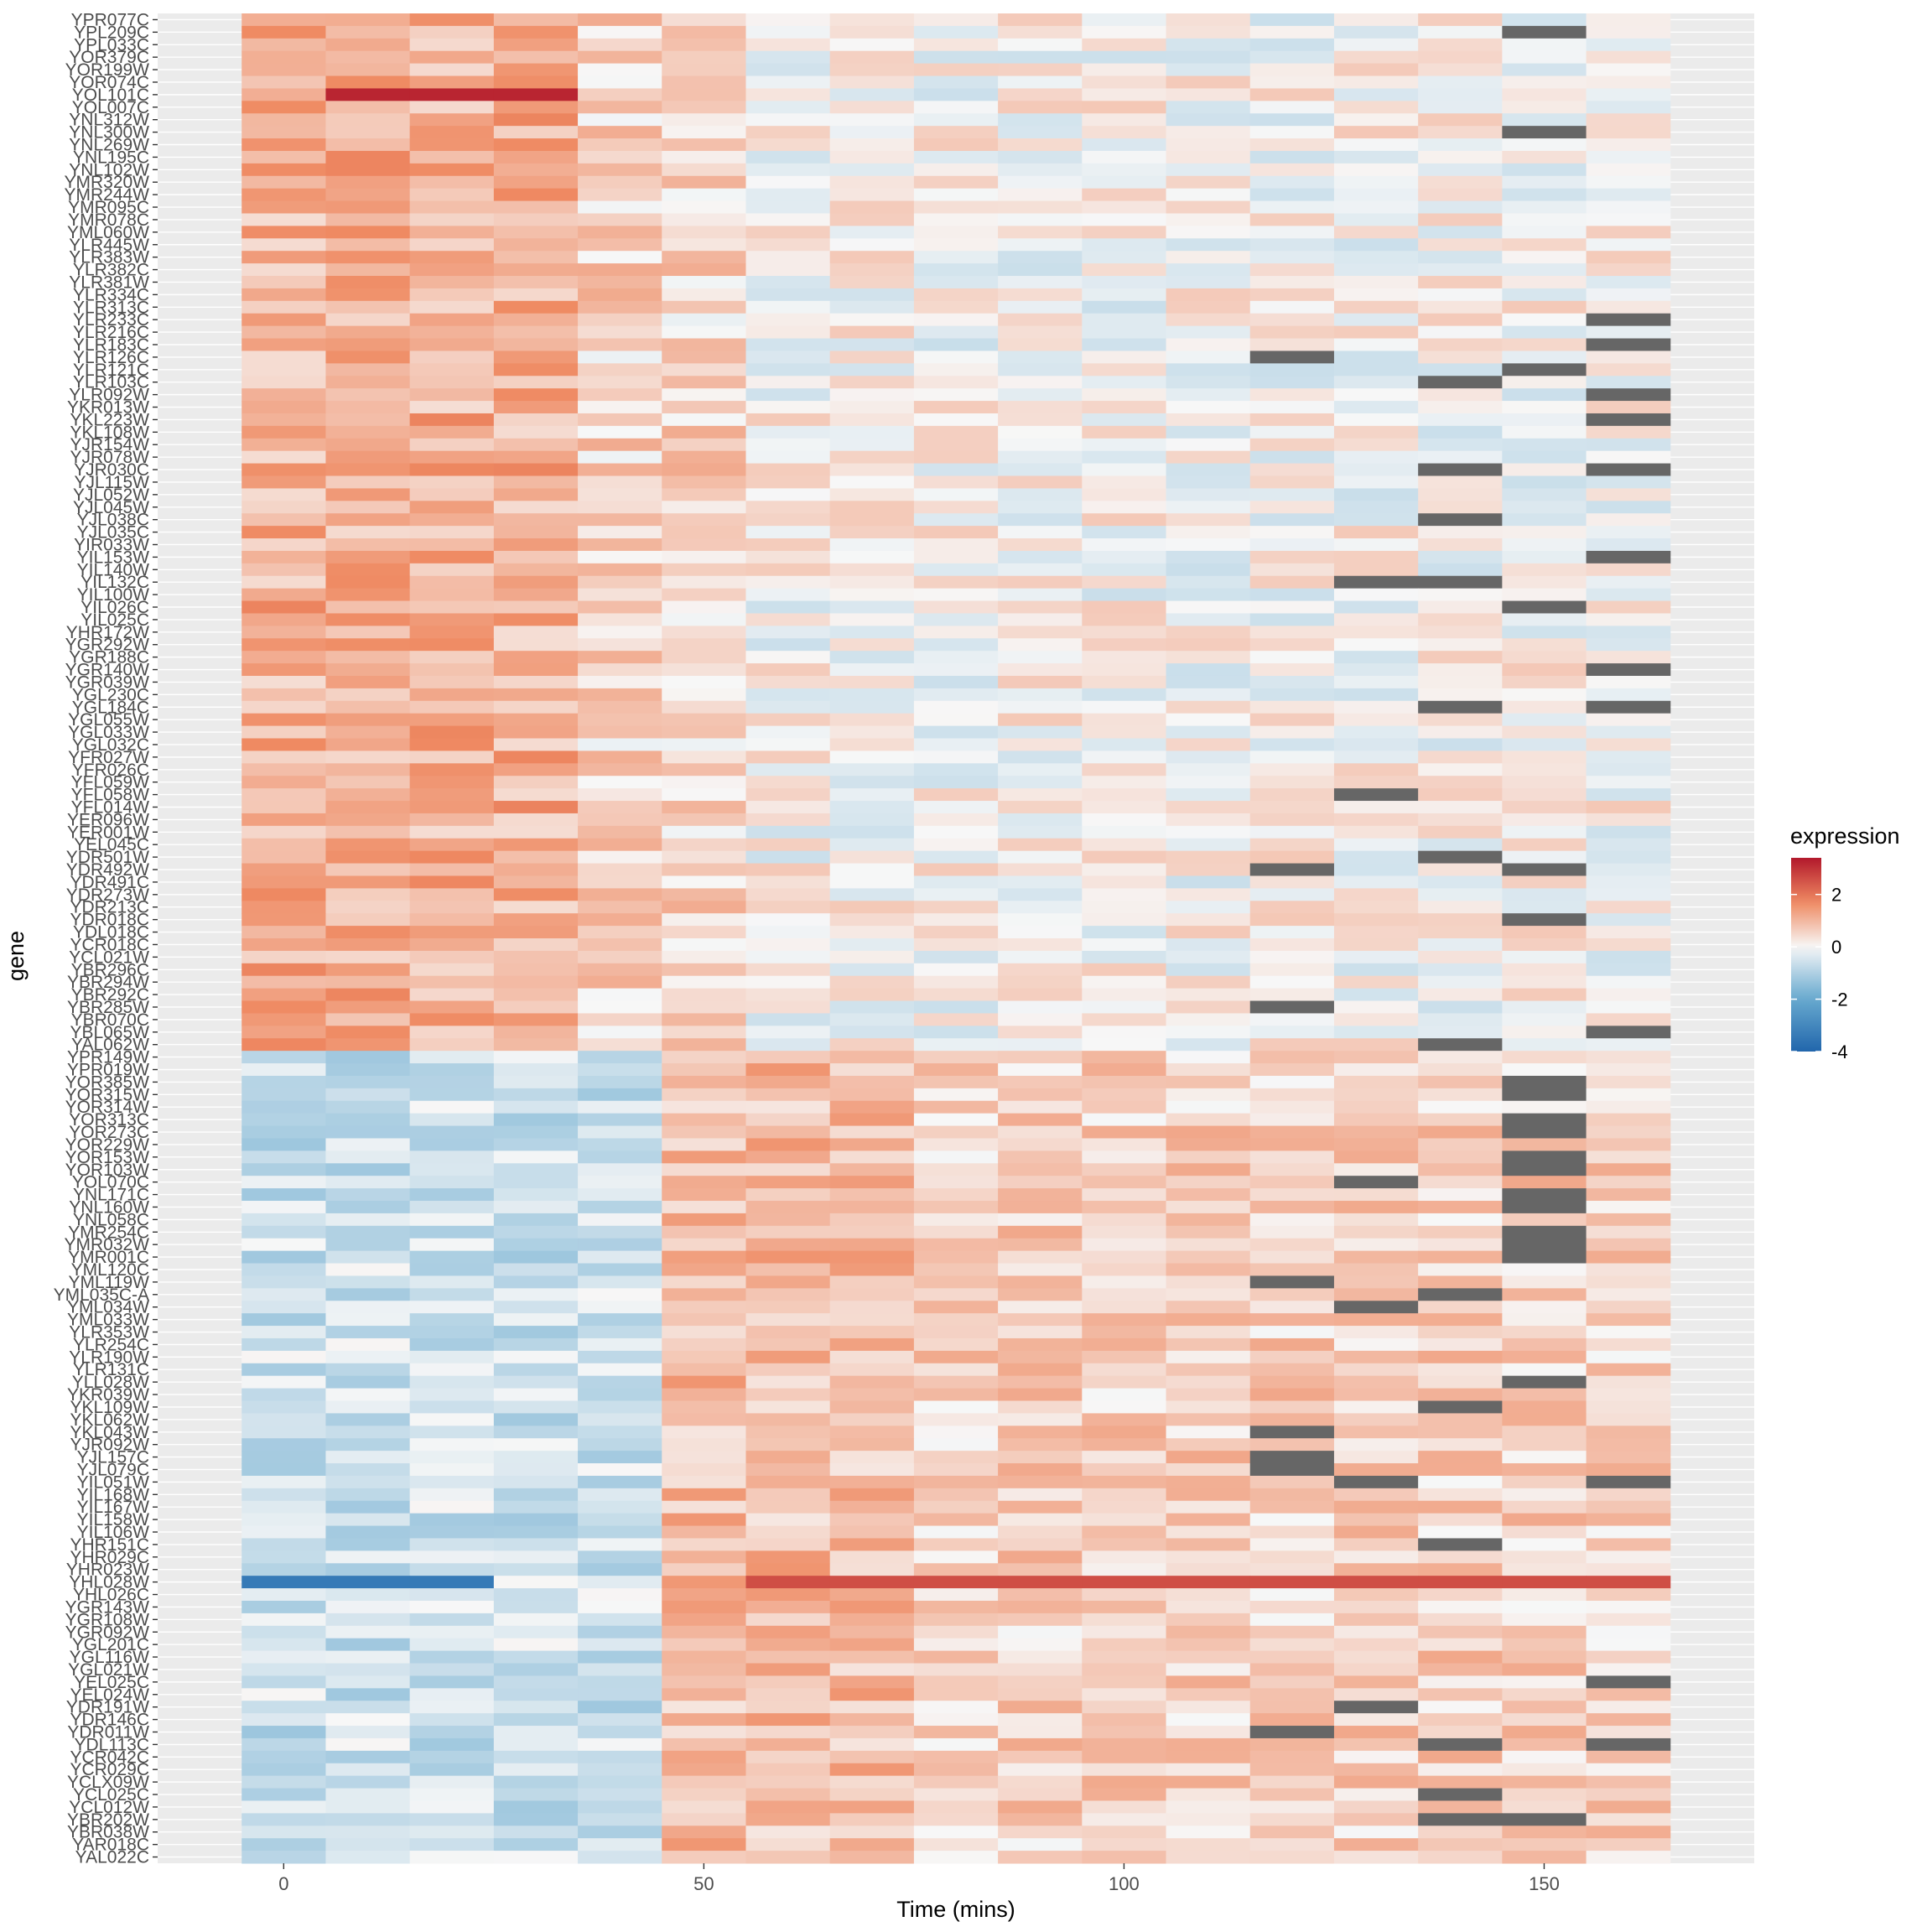  Describe the element at coordinates (110, 1045) in the screenshot. I see `y-tick-label: YAL062W` at that location.